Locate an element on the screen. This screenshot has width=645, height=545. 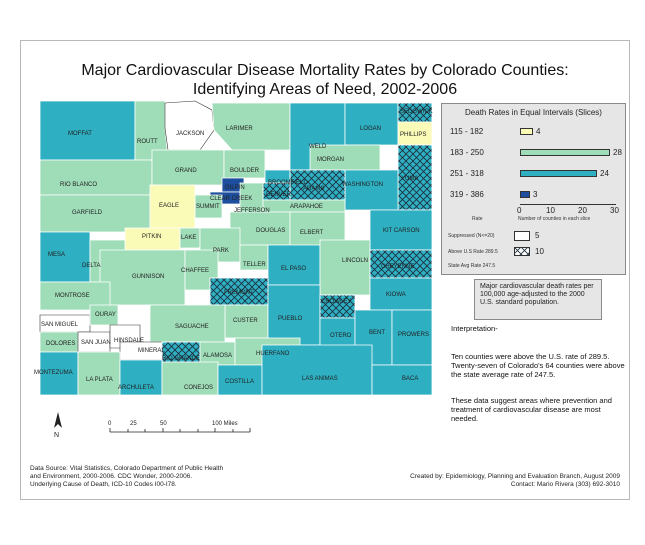
legend-count-1: 4 is located at coordinates (538, 131).